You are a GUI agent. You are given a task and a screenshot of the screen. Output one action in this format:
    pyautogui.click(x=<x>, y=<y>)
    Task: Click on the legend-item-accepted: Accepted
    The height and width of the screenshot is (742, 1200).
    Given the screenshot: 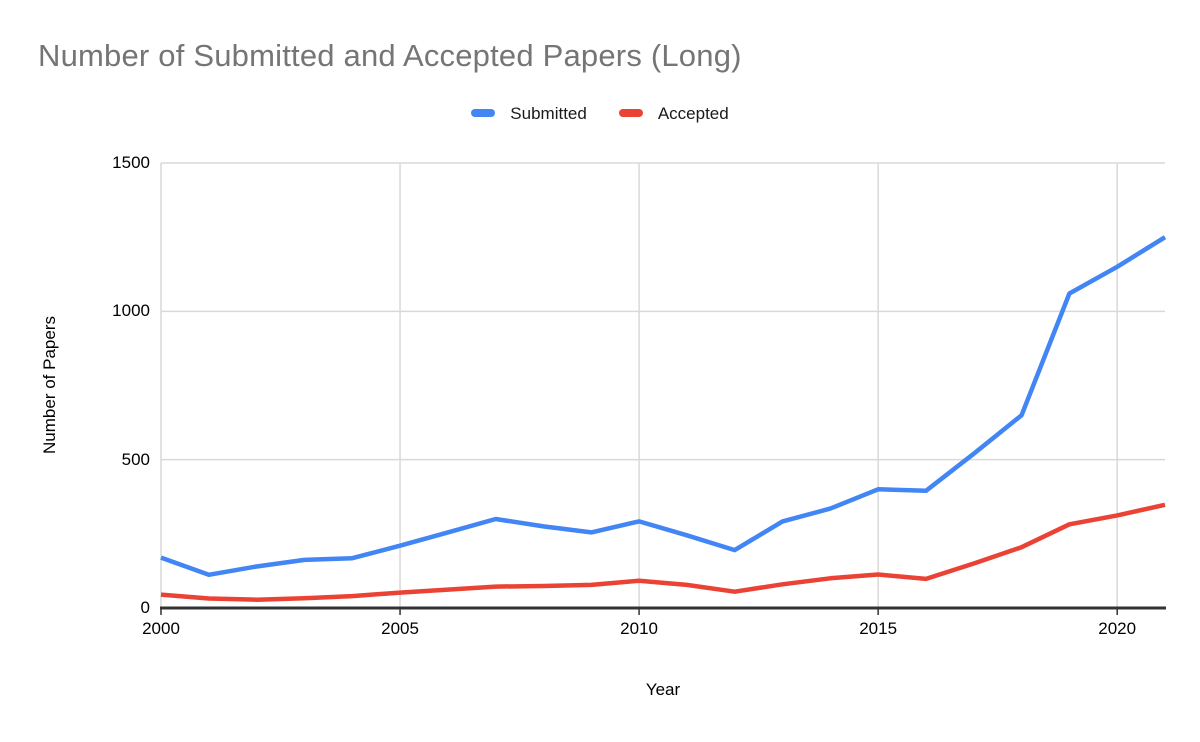 What is the action you would take?
    pyautogui.click(x=673, y=113)
    